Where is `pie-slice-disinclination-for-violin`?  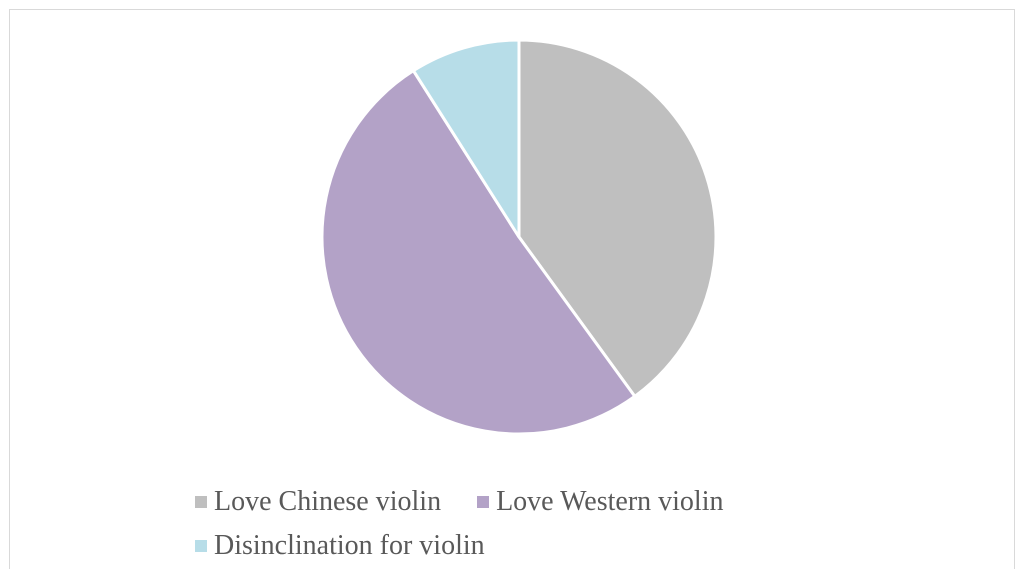 pie-slice-disinclination-for-violin is located at coordinates (466, 138).